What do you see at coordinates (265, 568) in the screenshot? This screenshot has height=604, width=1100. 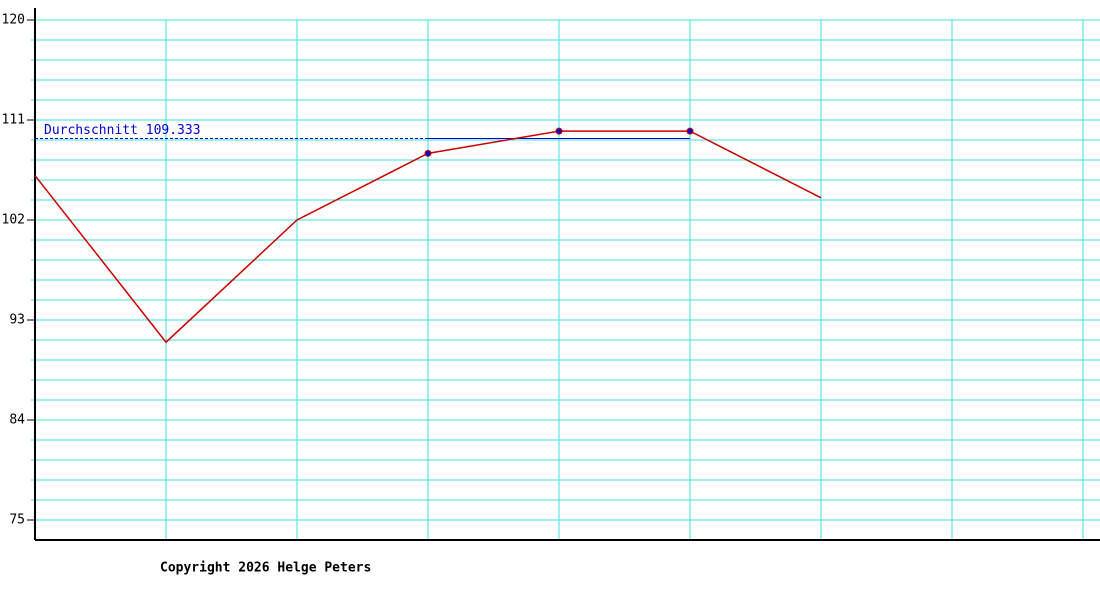 I see `footer: Copyright 2026 Helge Peters` at bounding box center [265, 568].